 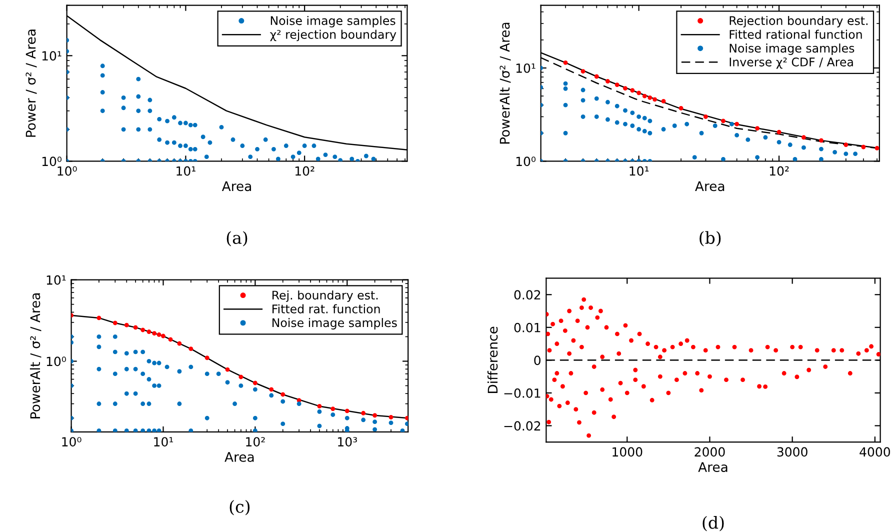 I want to click on text: (d), so click(x=713, y=524).